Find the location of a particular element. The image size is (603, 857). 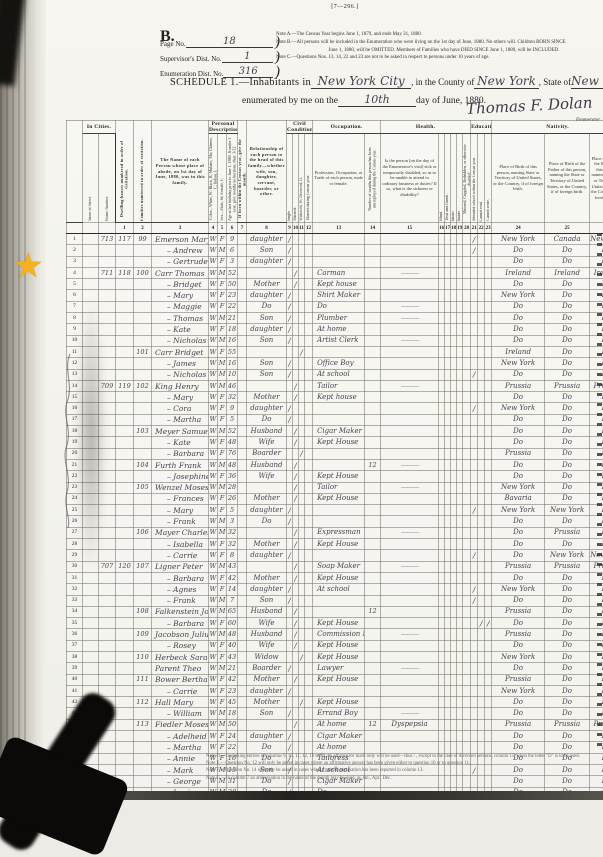

cell-occ: Kept House is located at coordinates (339, 498).